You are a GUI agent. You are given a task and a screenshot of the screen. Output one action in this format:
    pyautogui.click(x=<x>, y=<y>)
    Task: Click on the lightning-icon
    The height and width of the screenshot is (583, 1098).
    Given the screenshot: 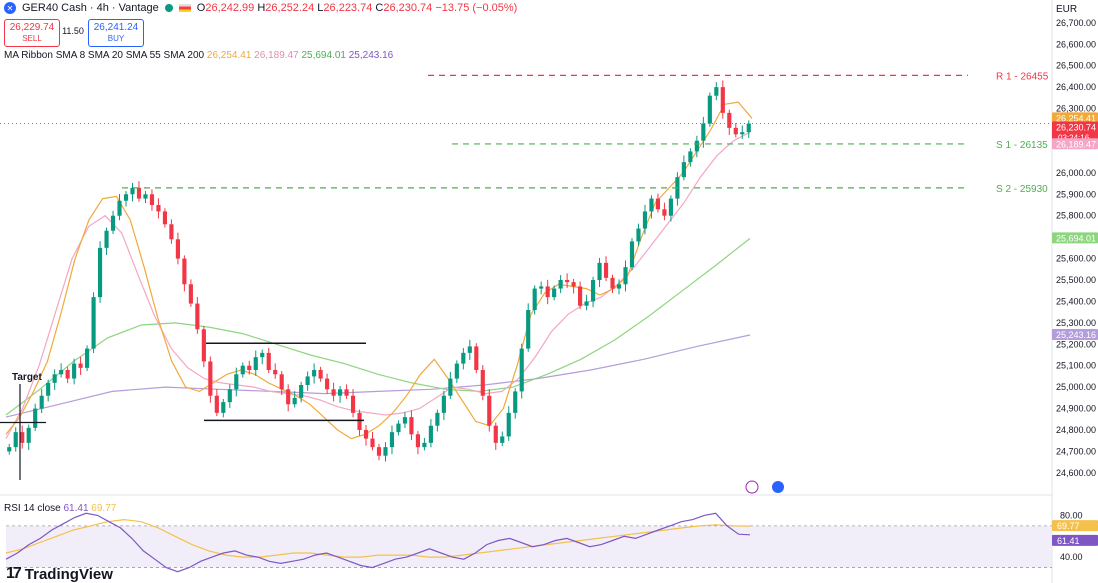 What is the action you would take?
    pyautogui.click(x=752, y=487)
    